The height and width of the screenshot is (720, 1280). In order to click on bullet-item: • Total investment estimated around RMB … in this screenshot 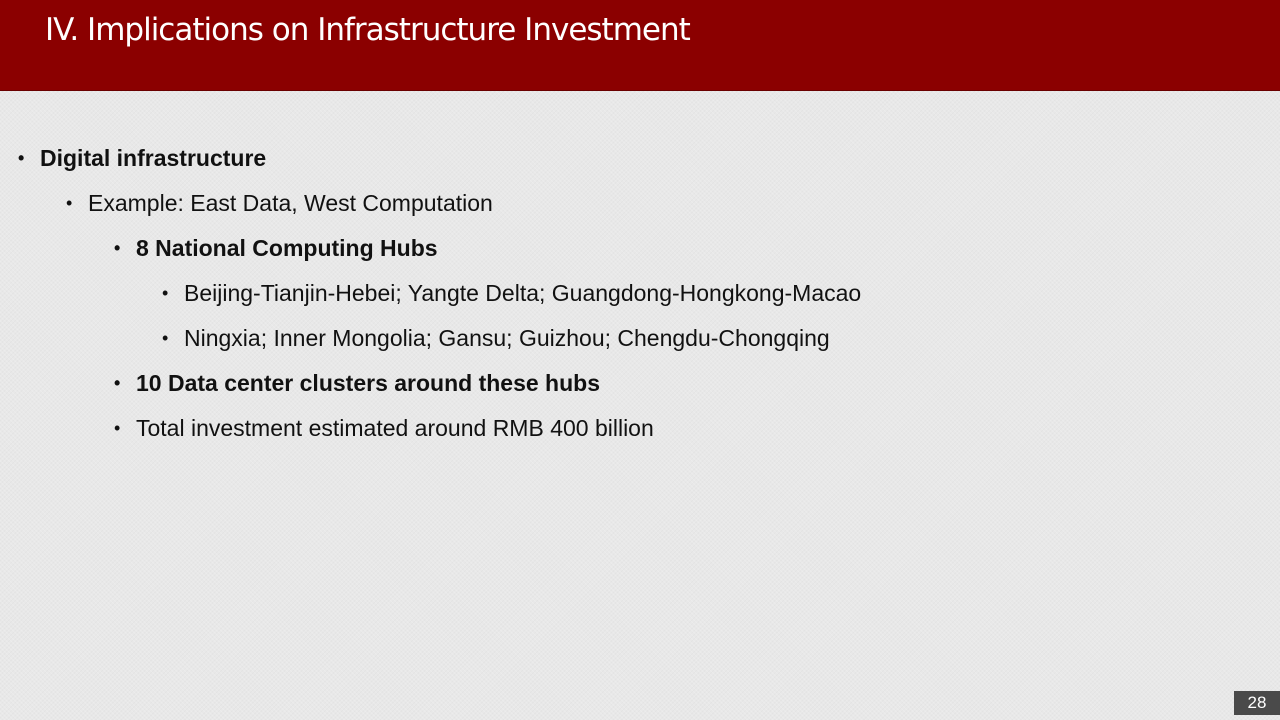, I will do `click(384, 428)`.